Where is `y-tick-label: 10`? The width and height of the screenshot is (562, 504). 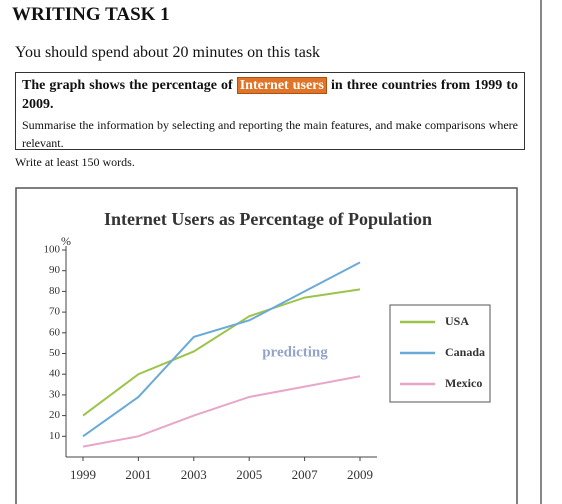 y-tick-label: 10 is located at coordinates (55, 436).